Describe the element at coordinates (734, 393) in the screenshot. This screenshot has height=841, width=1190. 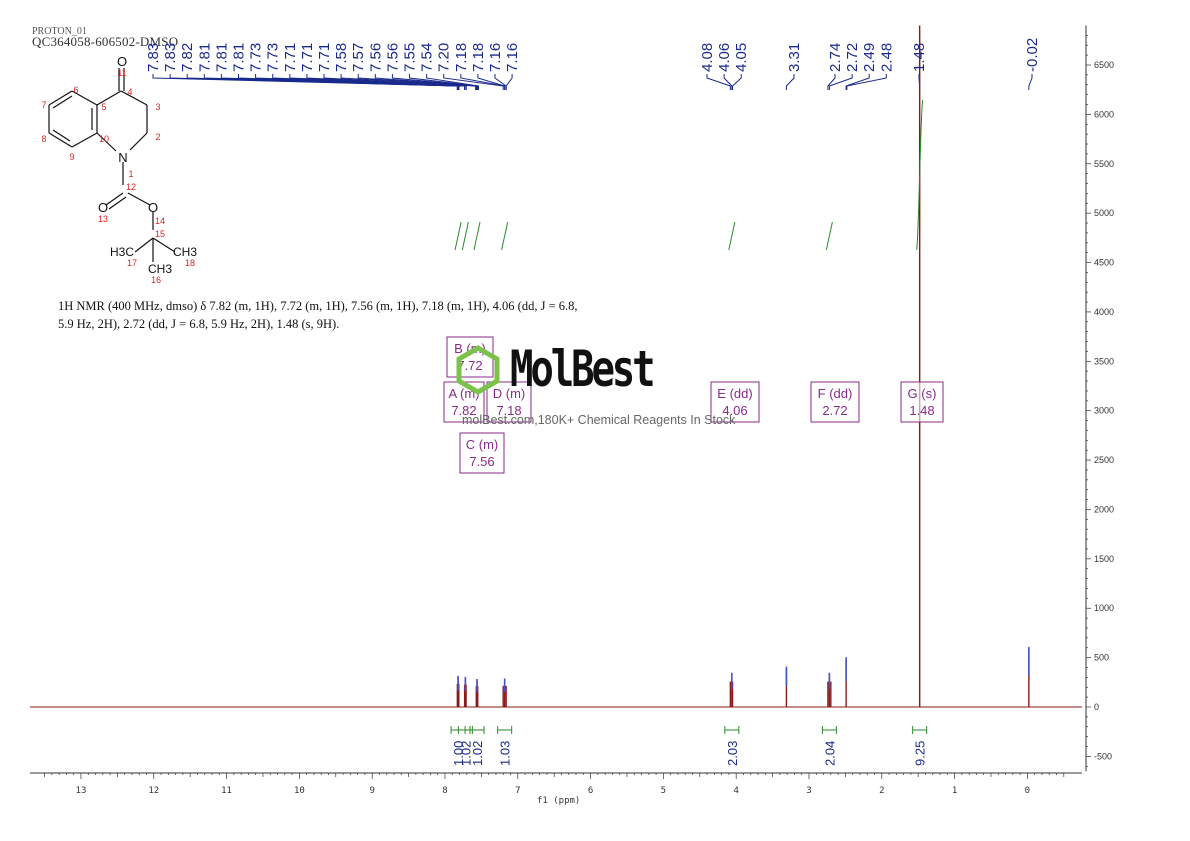
I see `multiplet-label: E (dd)` at that location.